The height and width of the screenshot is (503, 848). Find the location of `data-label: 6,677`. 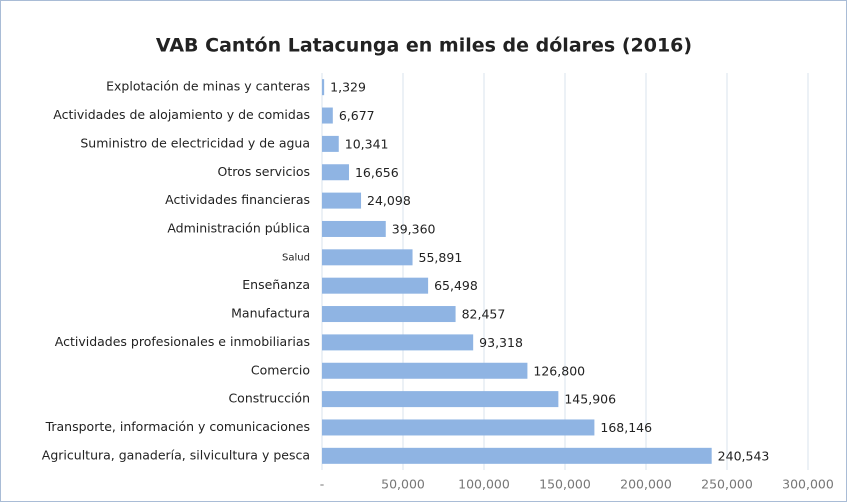

data-label: 6,677 is located at coordinates (357, 115).